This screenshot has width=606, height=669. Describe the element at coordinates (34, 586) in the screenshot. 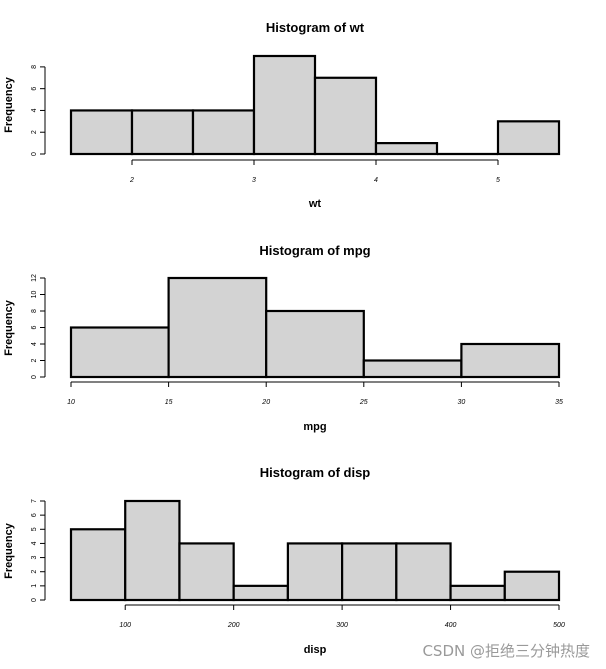

I see `y-tick-label: 1` at that location.